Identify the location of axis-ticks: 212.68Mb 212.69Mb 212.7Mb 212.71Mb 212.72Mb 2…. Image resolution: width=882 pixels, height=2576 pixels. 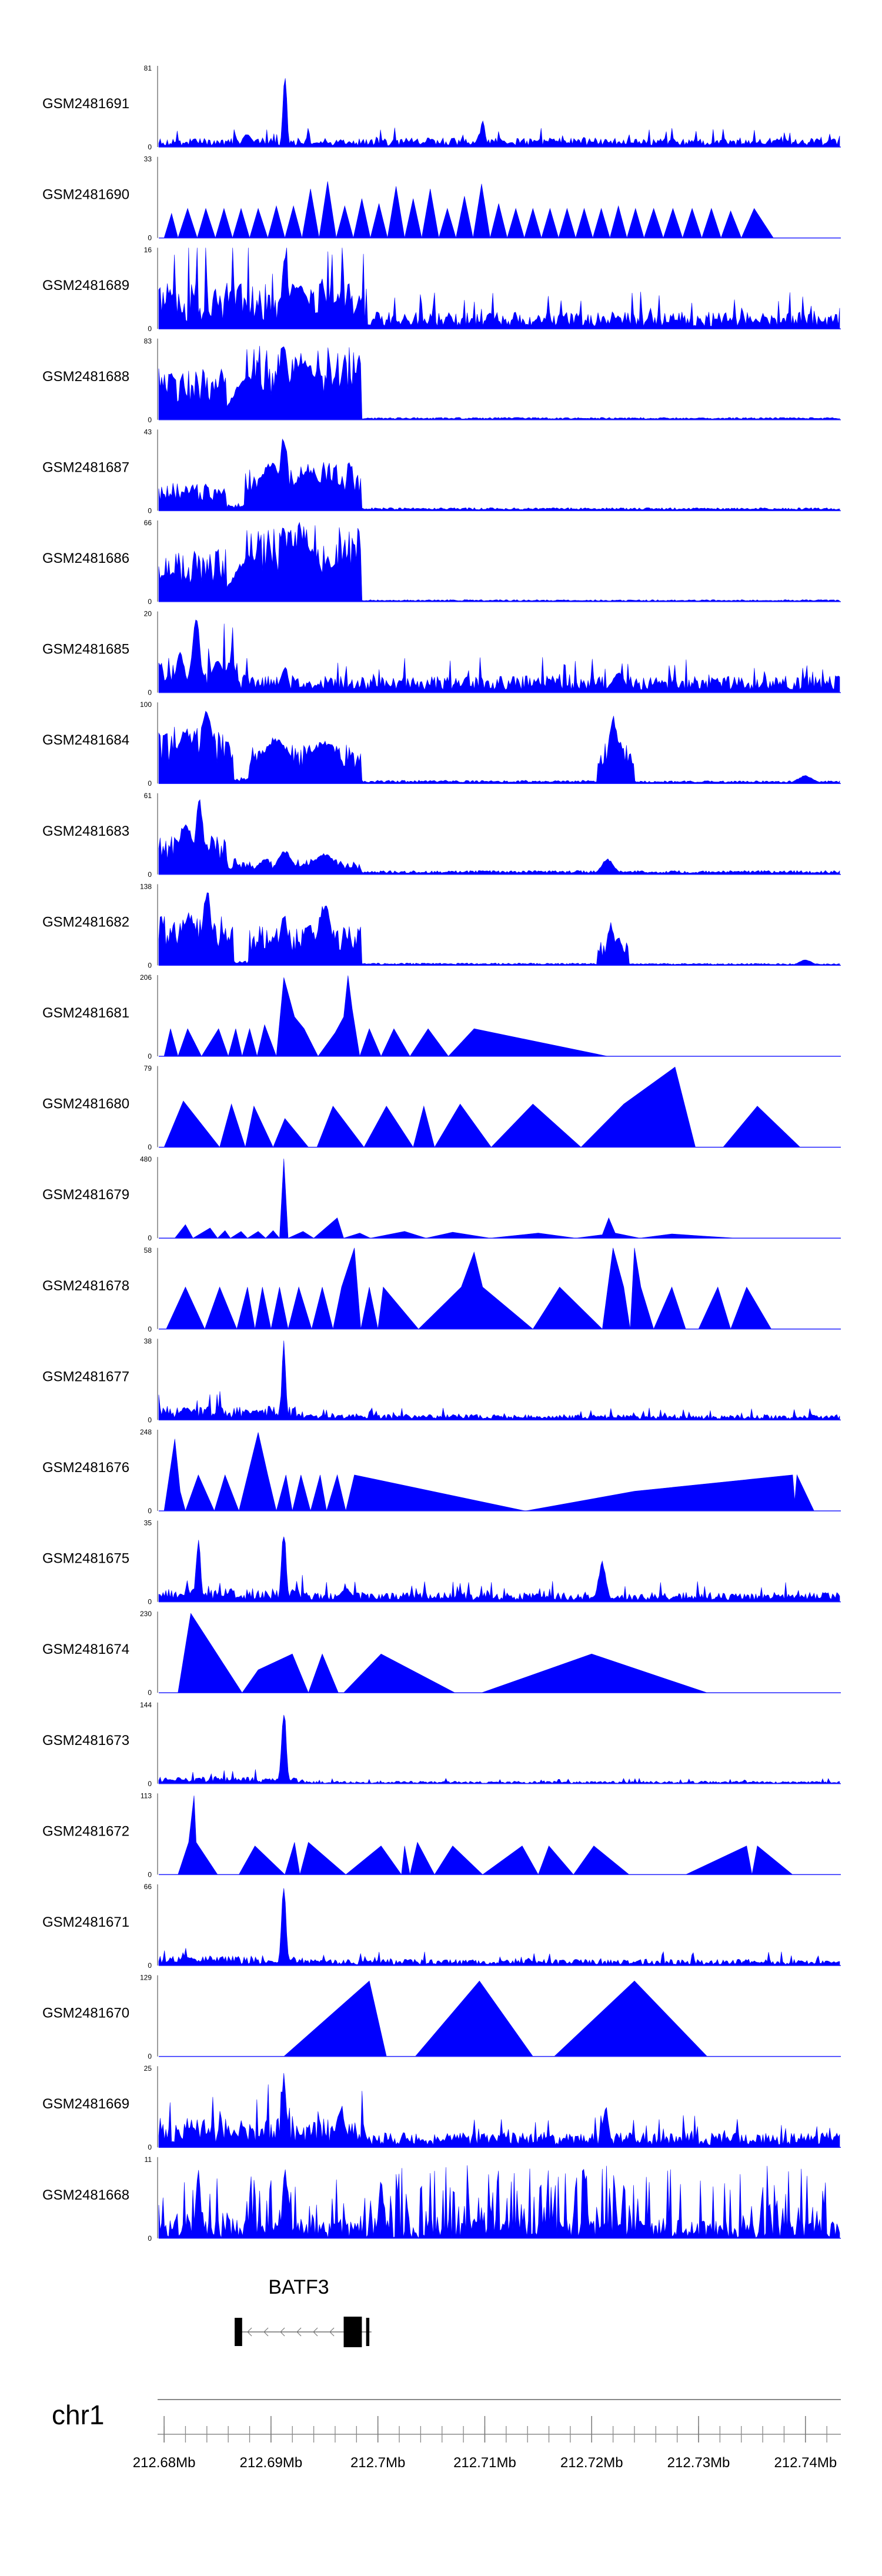
(485, 2443).